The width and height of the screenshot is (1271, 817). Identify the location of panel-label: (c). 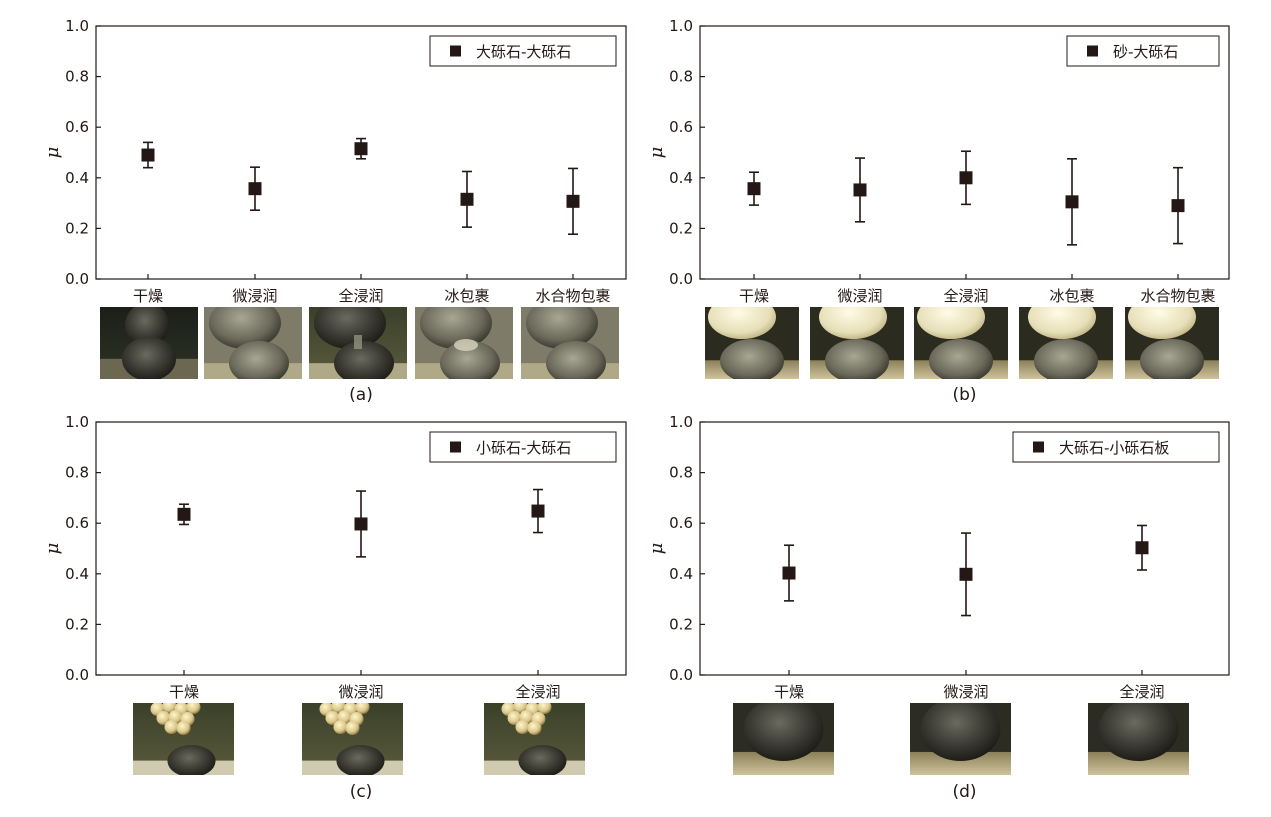
(361, 792).